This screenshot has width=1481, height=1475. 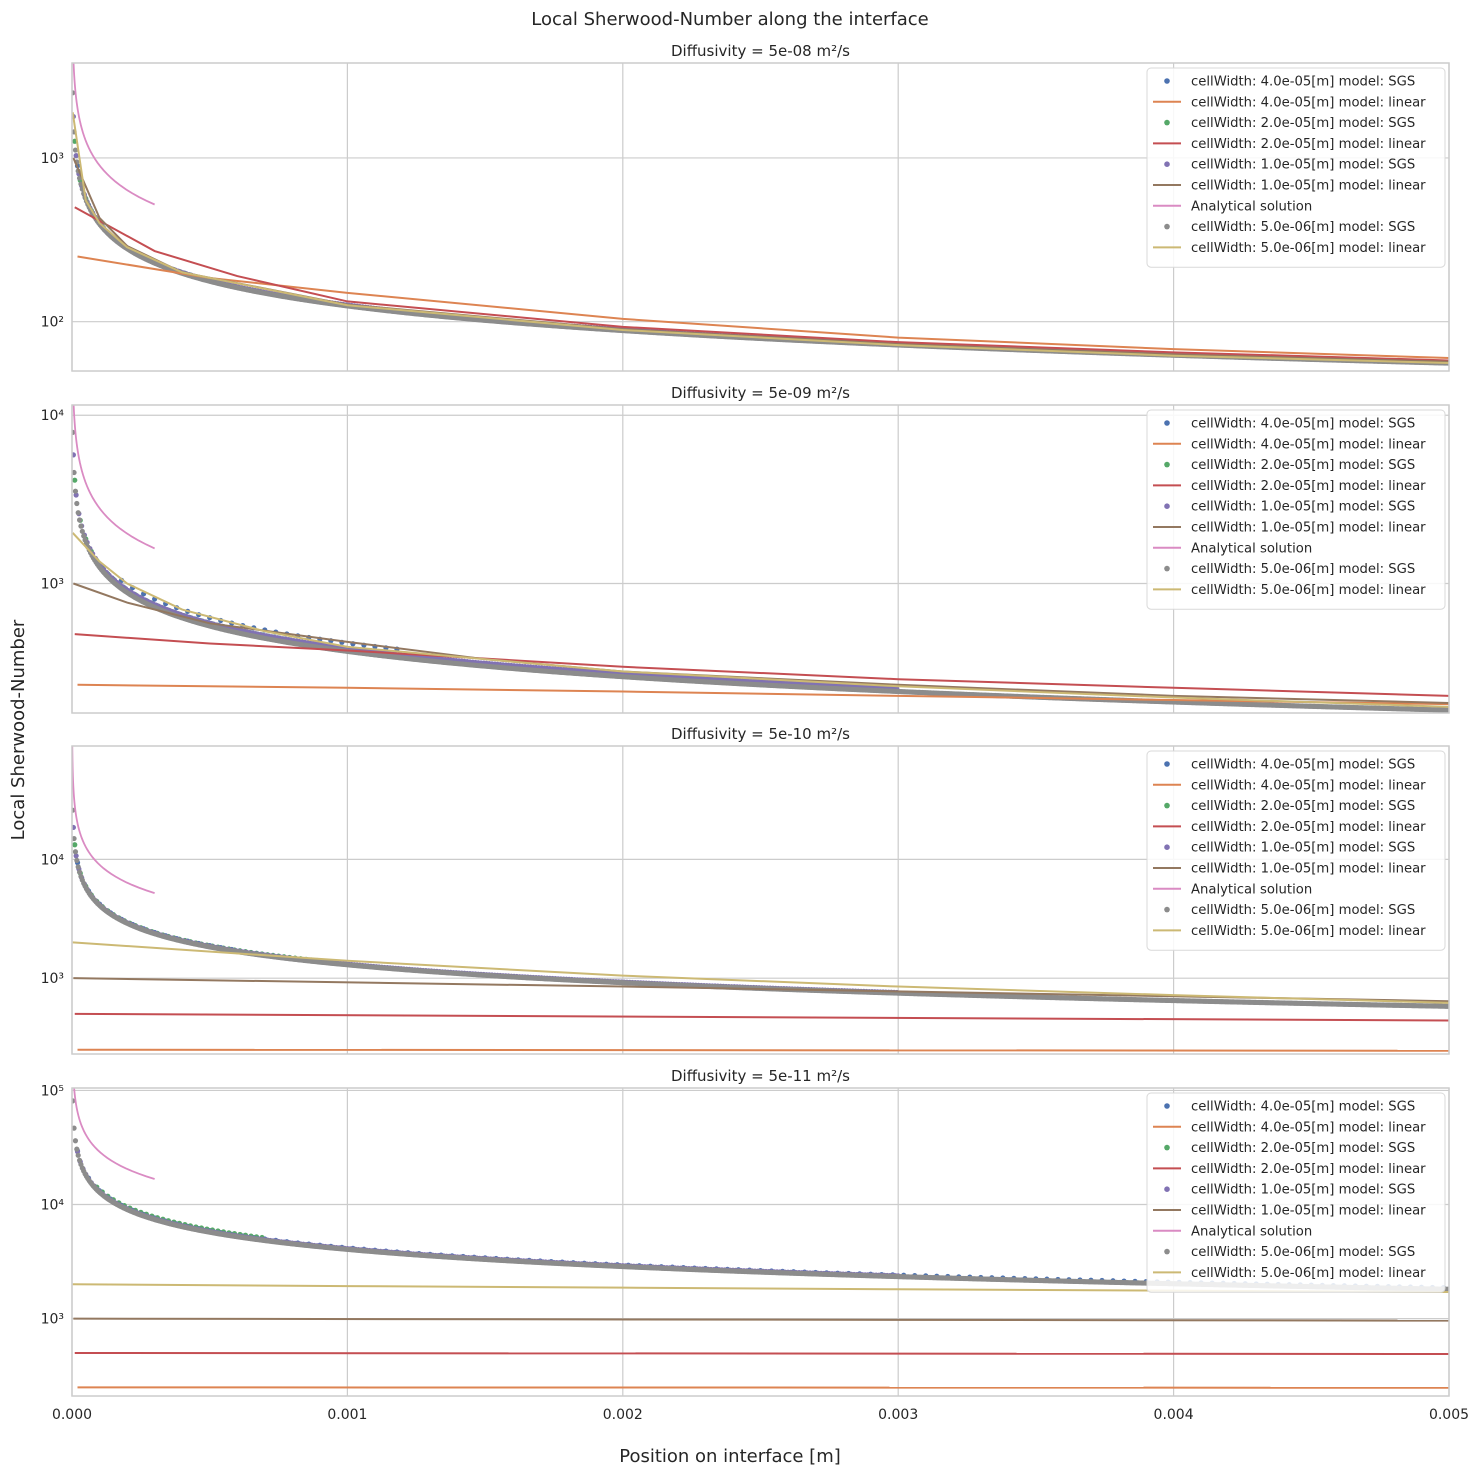 I want to click on x-tick-label: 0.001, so click(x=347, y=1415).